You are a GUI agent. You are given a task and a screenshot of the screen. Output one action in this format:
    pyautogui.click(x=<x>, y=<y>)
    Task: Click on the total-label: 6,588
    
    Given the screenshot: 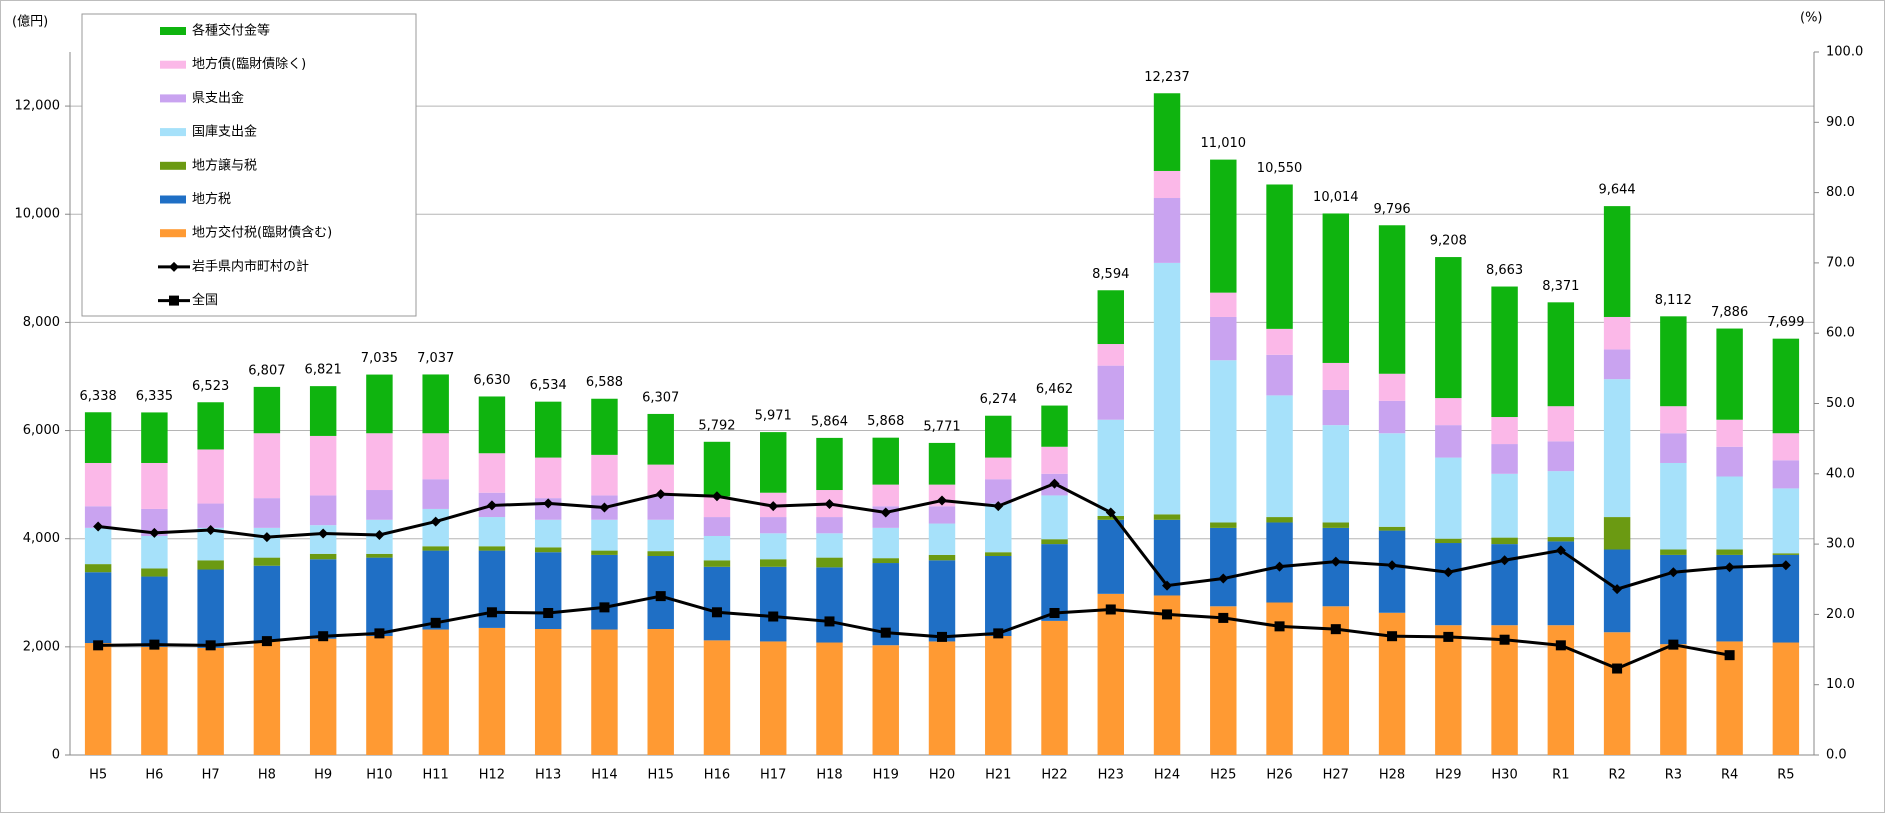 What is the action you would take?
    pyautogui.click(x=604, y=382)
    